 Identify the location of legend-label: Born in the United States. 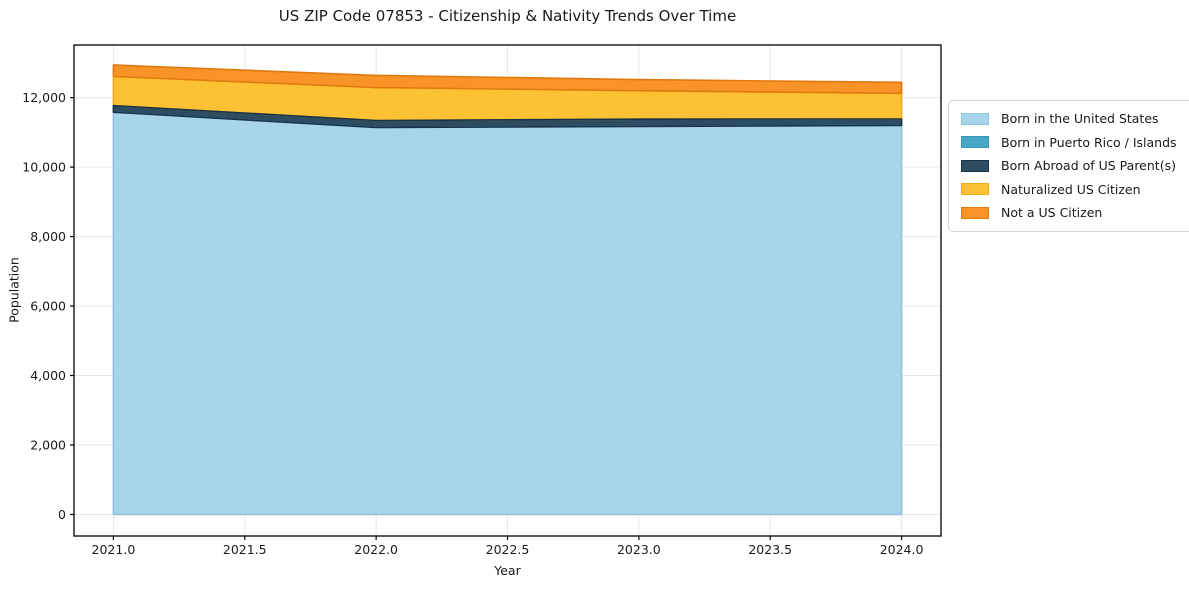
(1080, 119).